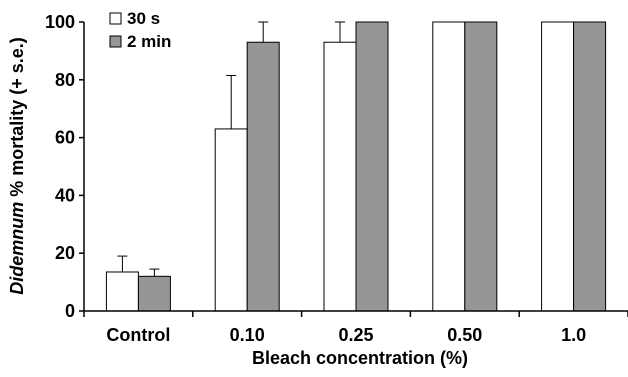 This screenshot has height=377, width=628. What do you see at coordinates (65, 253) in the screenshot?
I see `y-tick-label: 20` at bounding box center [65, 253].